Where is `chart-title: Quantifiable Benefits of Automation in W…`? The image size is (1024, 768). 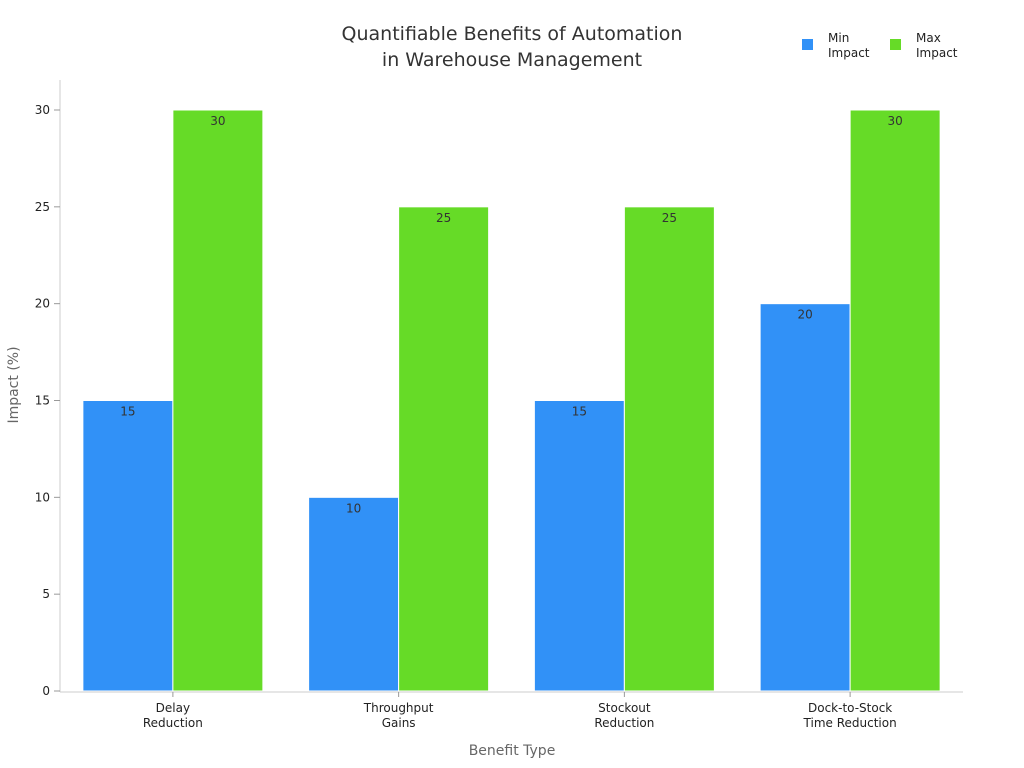
chart-title: Quantifiable Benefits of Automation in W… is located at coordinates (512, 47).